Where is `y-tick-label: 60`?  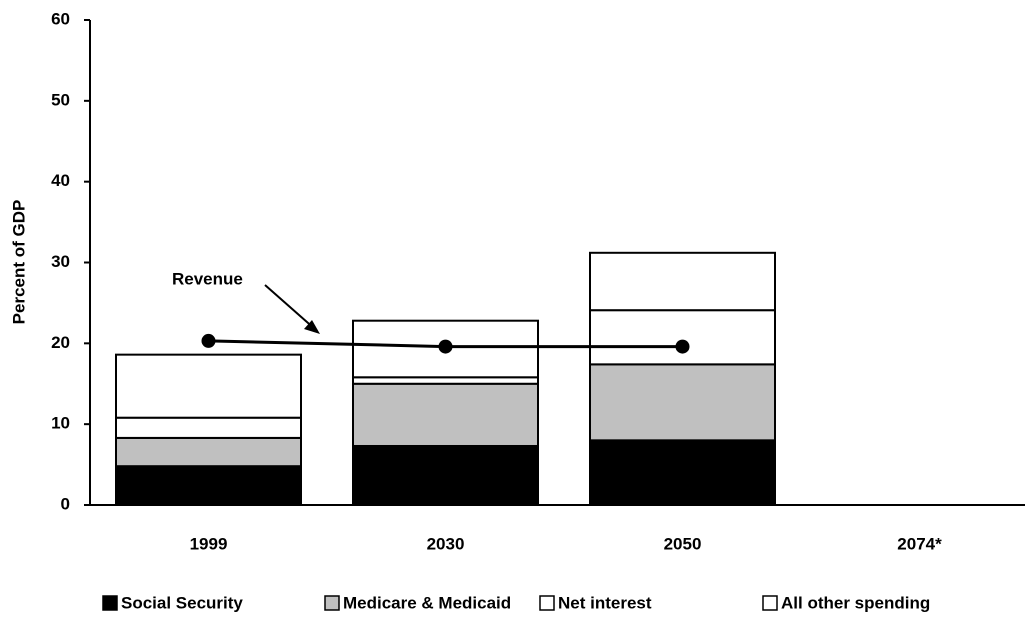 y-tick-label: 60 is located at coordinates (60, 18).